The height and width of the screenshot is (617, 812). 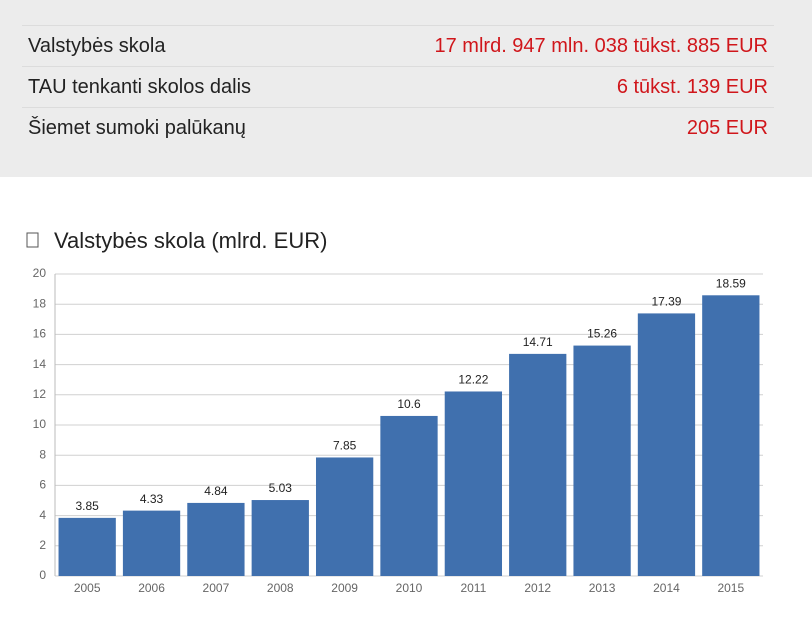 What do you see at coordinates (216, 491) in the screenshot?
I see `value-label: 4.84` at bounding box center [216, 491].